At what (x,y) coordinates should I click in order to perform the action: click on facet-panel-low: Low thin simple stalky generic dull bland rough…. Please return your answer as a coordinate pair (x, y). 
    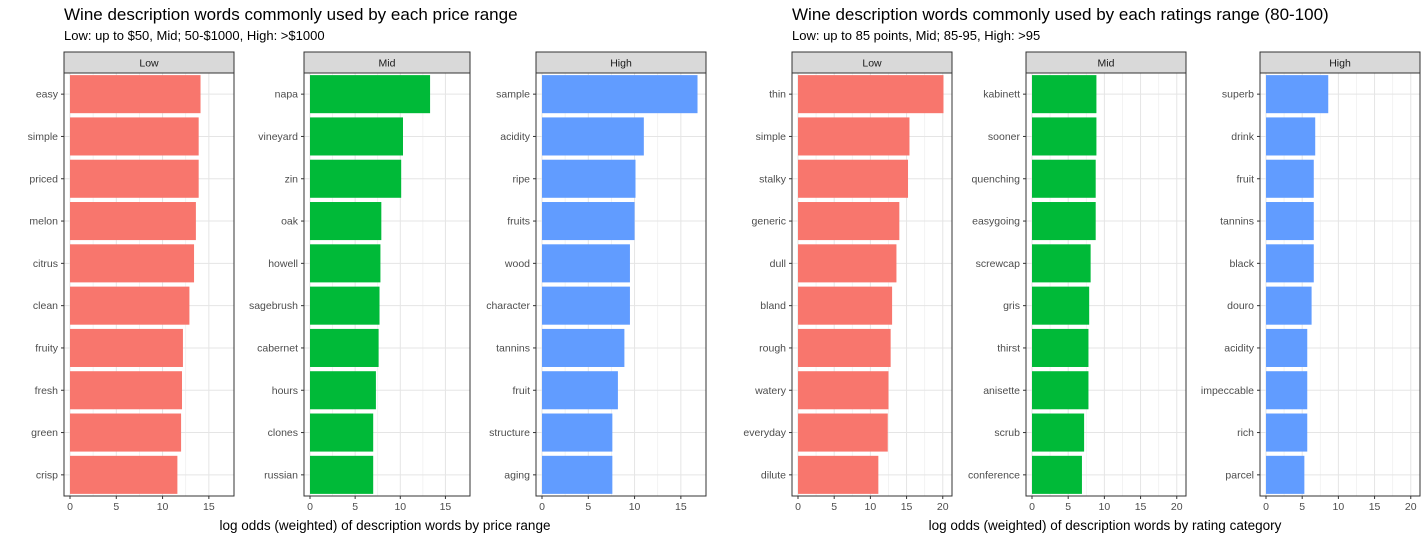
    Looking at the image, I should click on (848, 282).